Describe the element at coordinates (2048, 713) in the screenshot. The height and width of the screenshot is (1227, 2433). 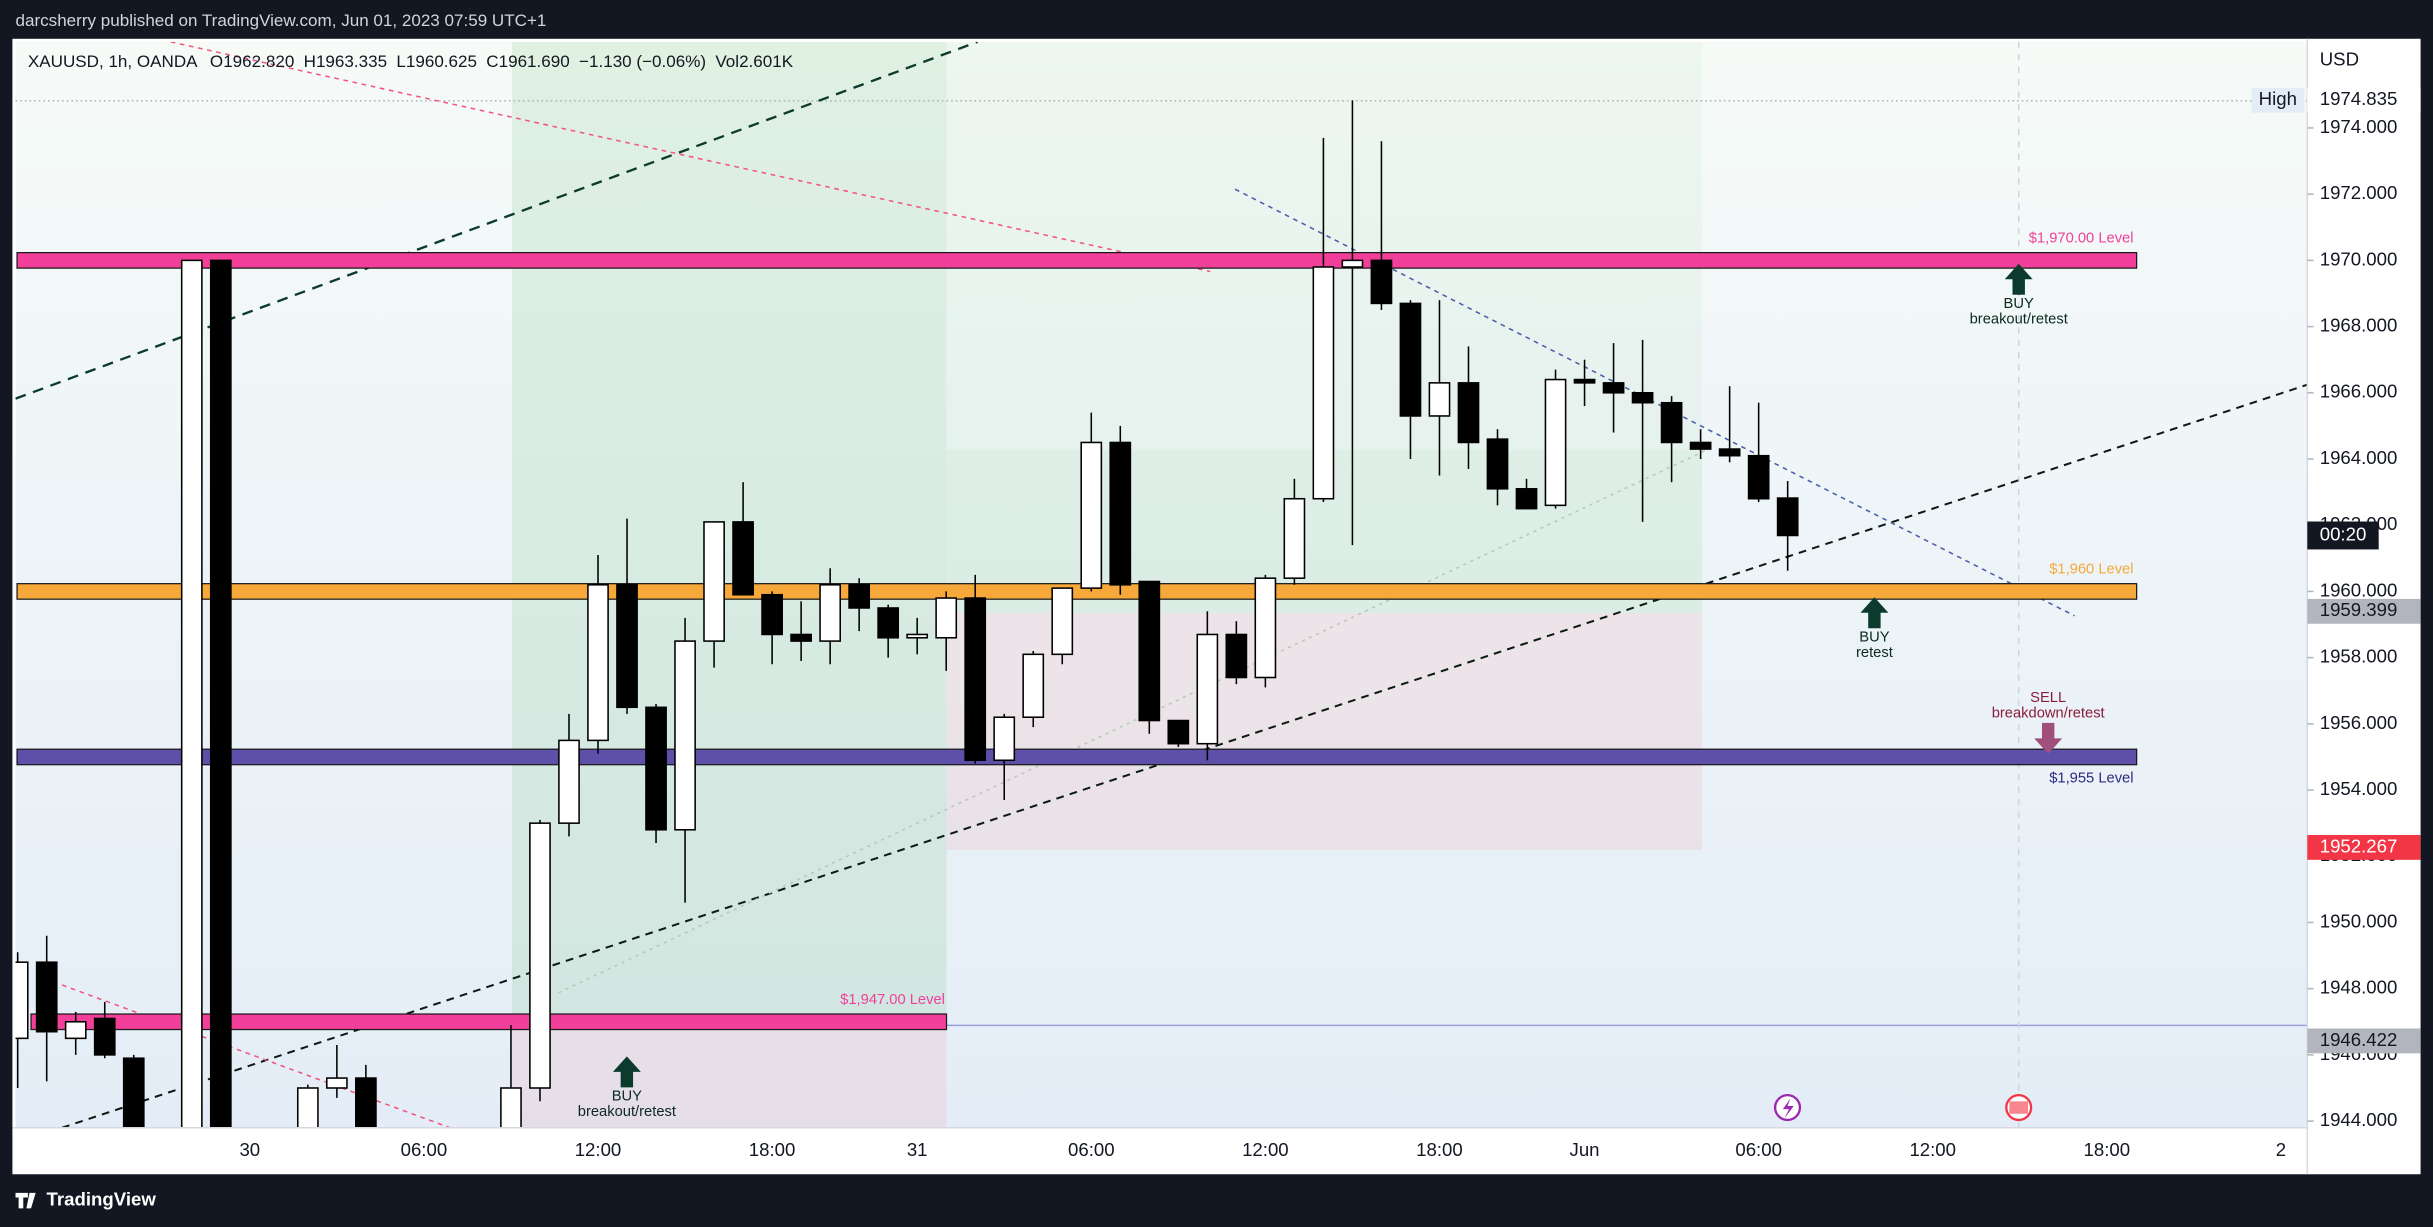
I see `signal-note: breakdown/retest` at that location.